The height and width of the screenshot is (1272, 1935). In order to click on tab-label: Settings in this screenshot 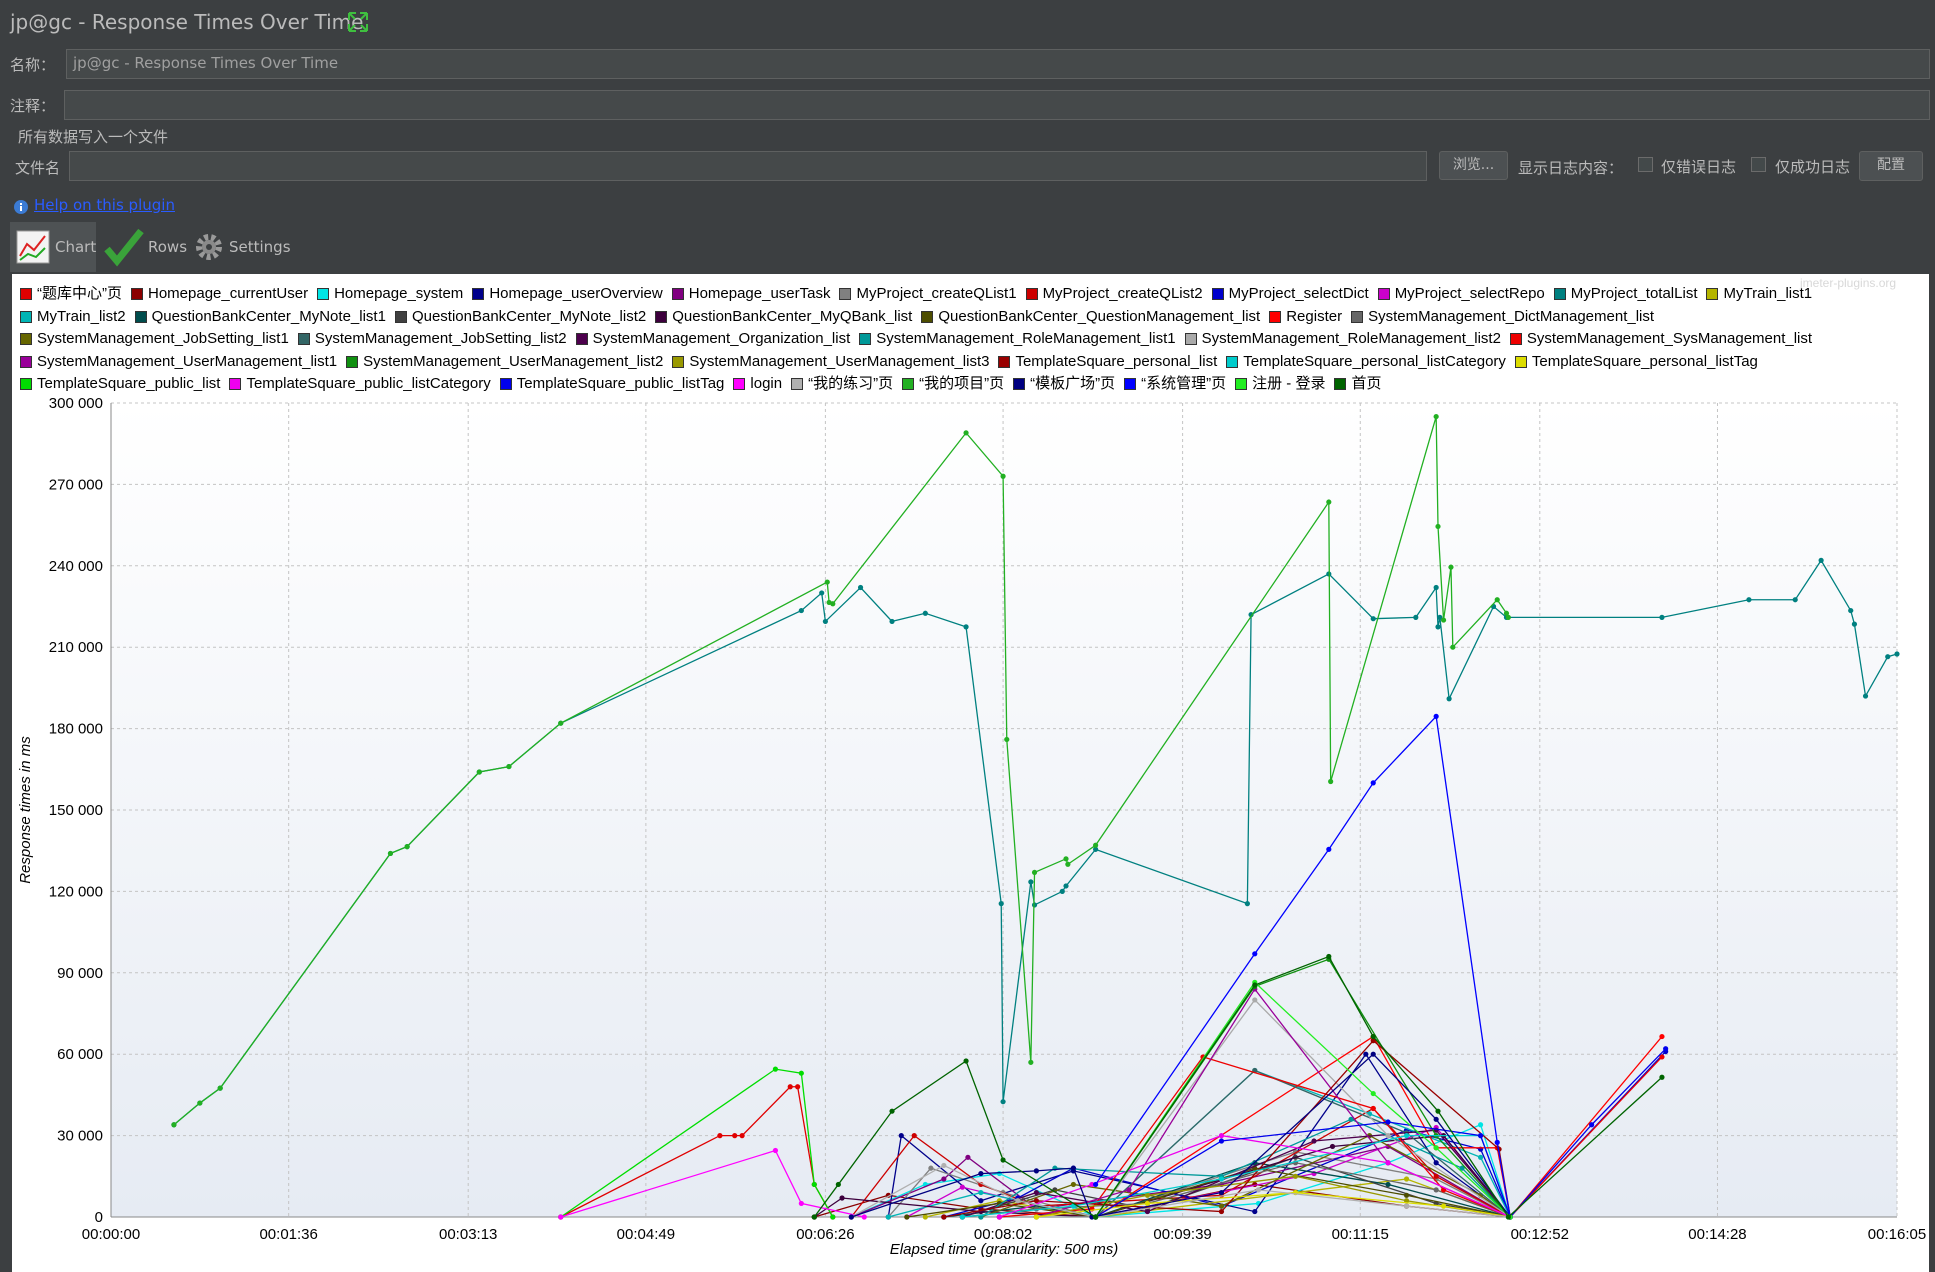, I will do `click(260, 247)`.